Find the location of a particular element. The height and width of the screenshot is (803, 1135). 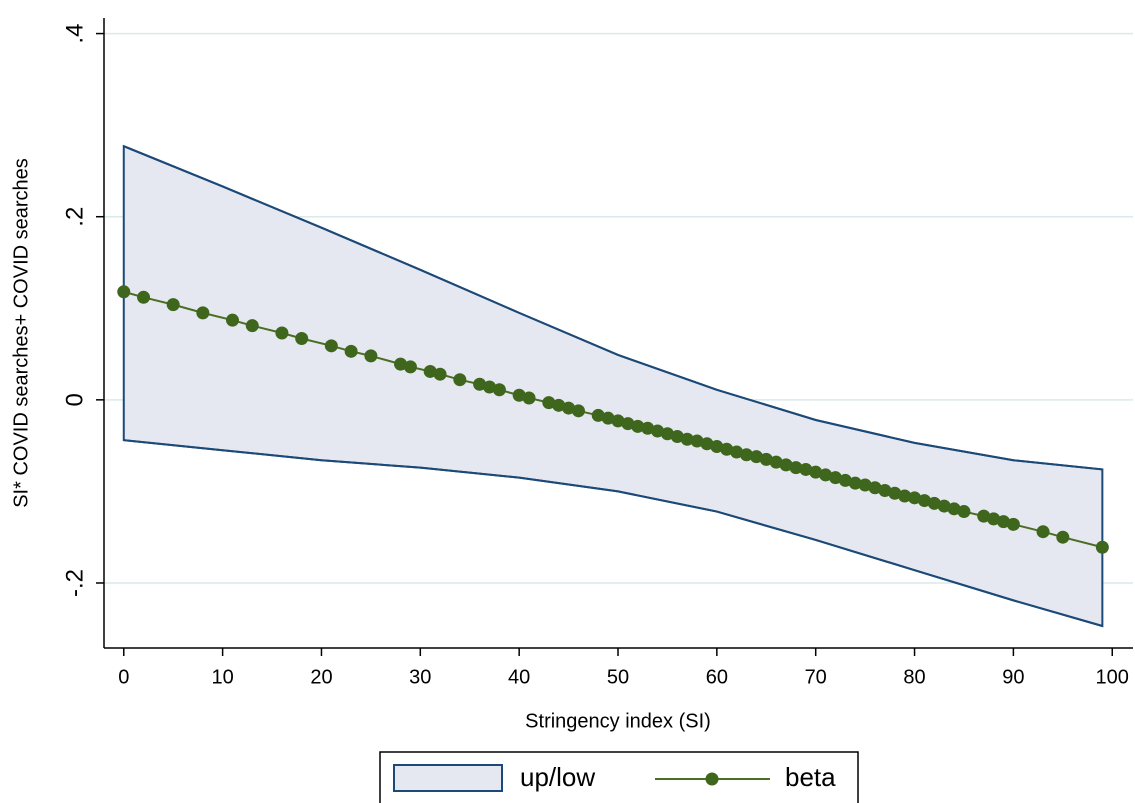

y-tick-label: 0 is located at coordinates (74, 399).